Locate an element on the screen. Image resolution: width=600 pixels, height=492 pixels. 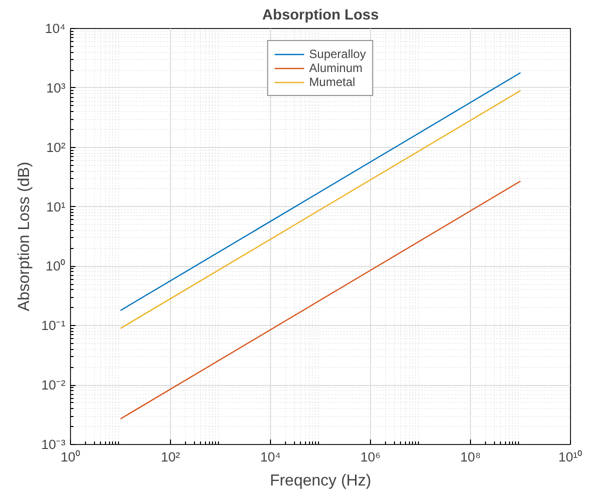
legend-label: Superalloy is located at coordinates (337, 54).